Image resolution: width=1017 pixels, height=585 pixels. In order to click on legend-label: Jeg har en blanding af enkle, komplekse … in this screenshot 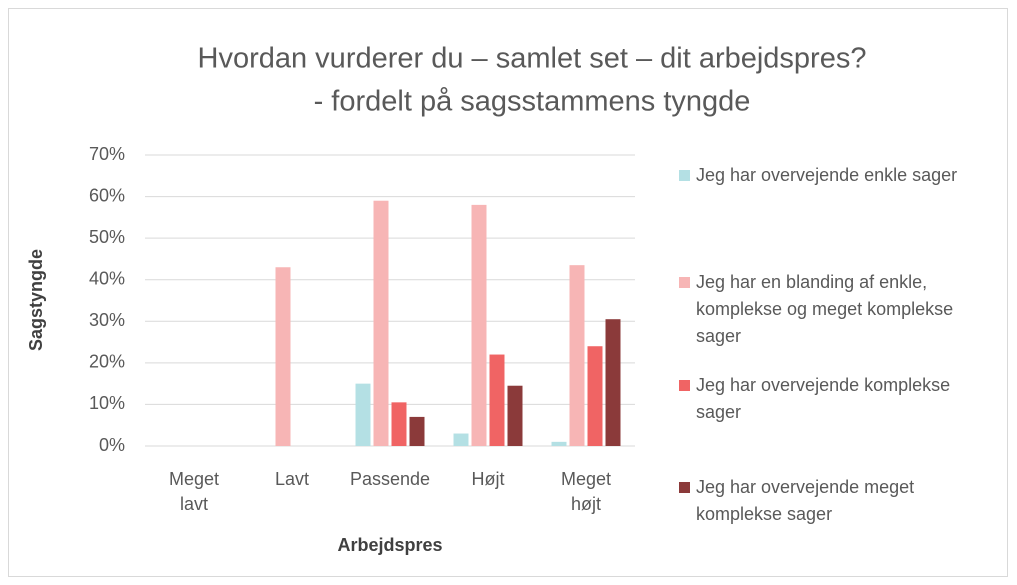, I will do `click(825, 309)`.